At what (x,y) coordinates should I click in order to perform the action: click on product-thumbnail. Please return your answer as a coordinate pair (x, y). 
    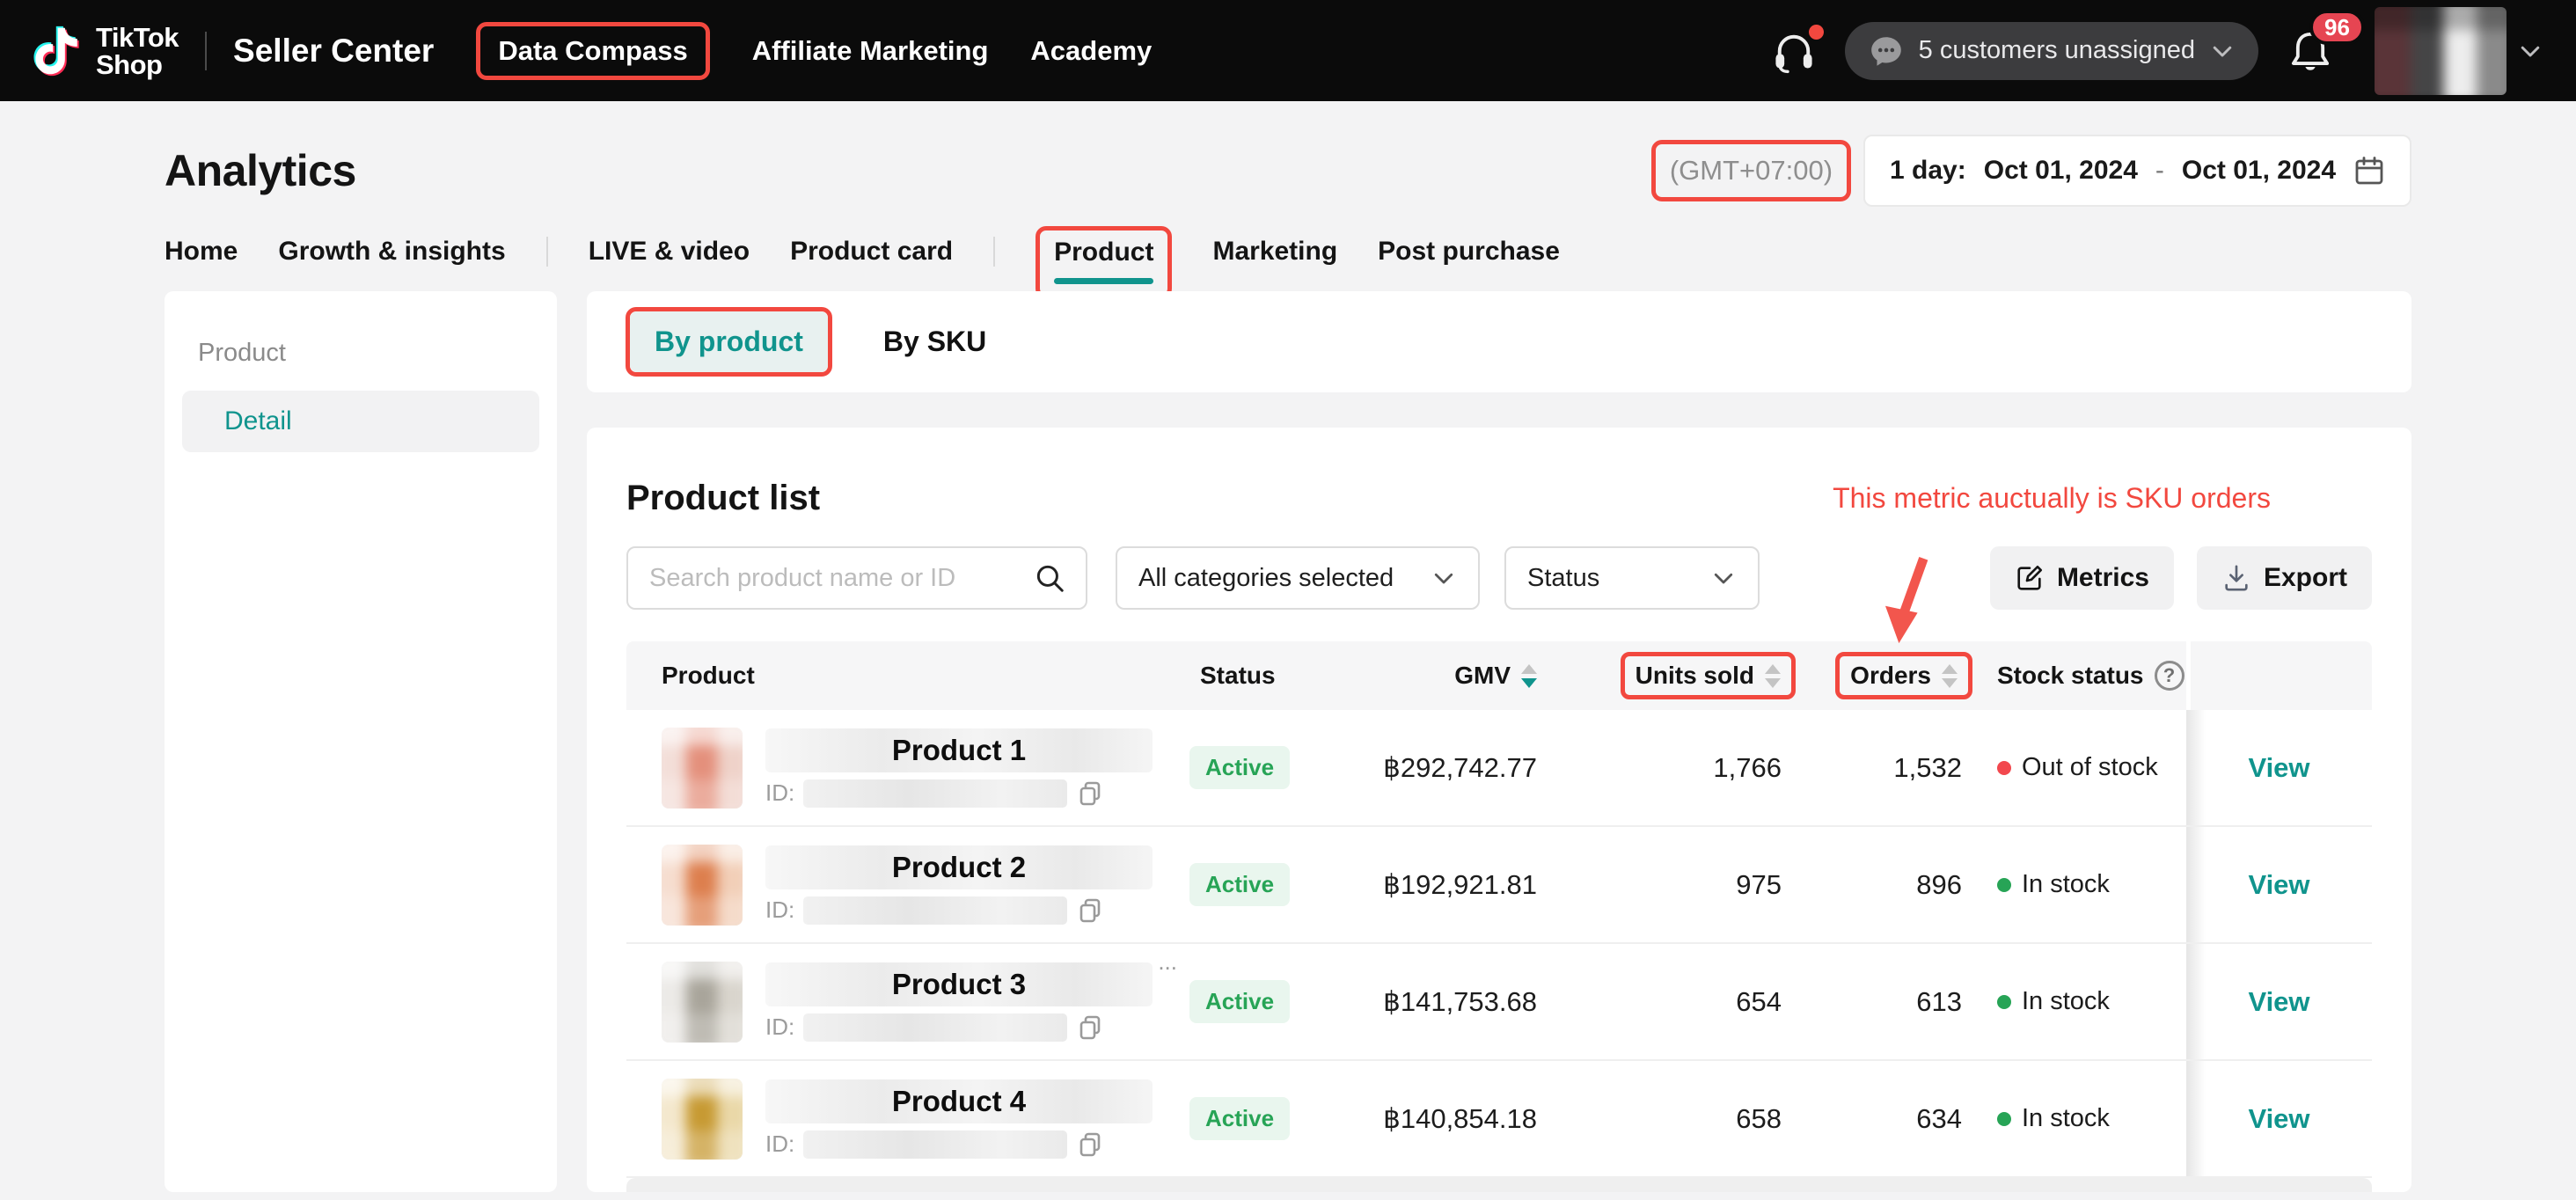
    Looking at the image, I should click on (702, 1119).